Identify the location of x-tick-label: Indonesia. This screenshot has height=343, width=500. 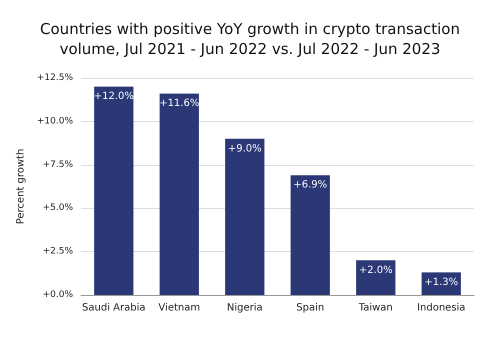
(441, 308).